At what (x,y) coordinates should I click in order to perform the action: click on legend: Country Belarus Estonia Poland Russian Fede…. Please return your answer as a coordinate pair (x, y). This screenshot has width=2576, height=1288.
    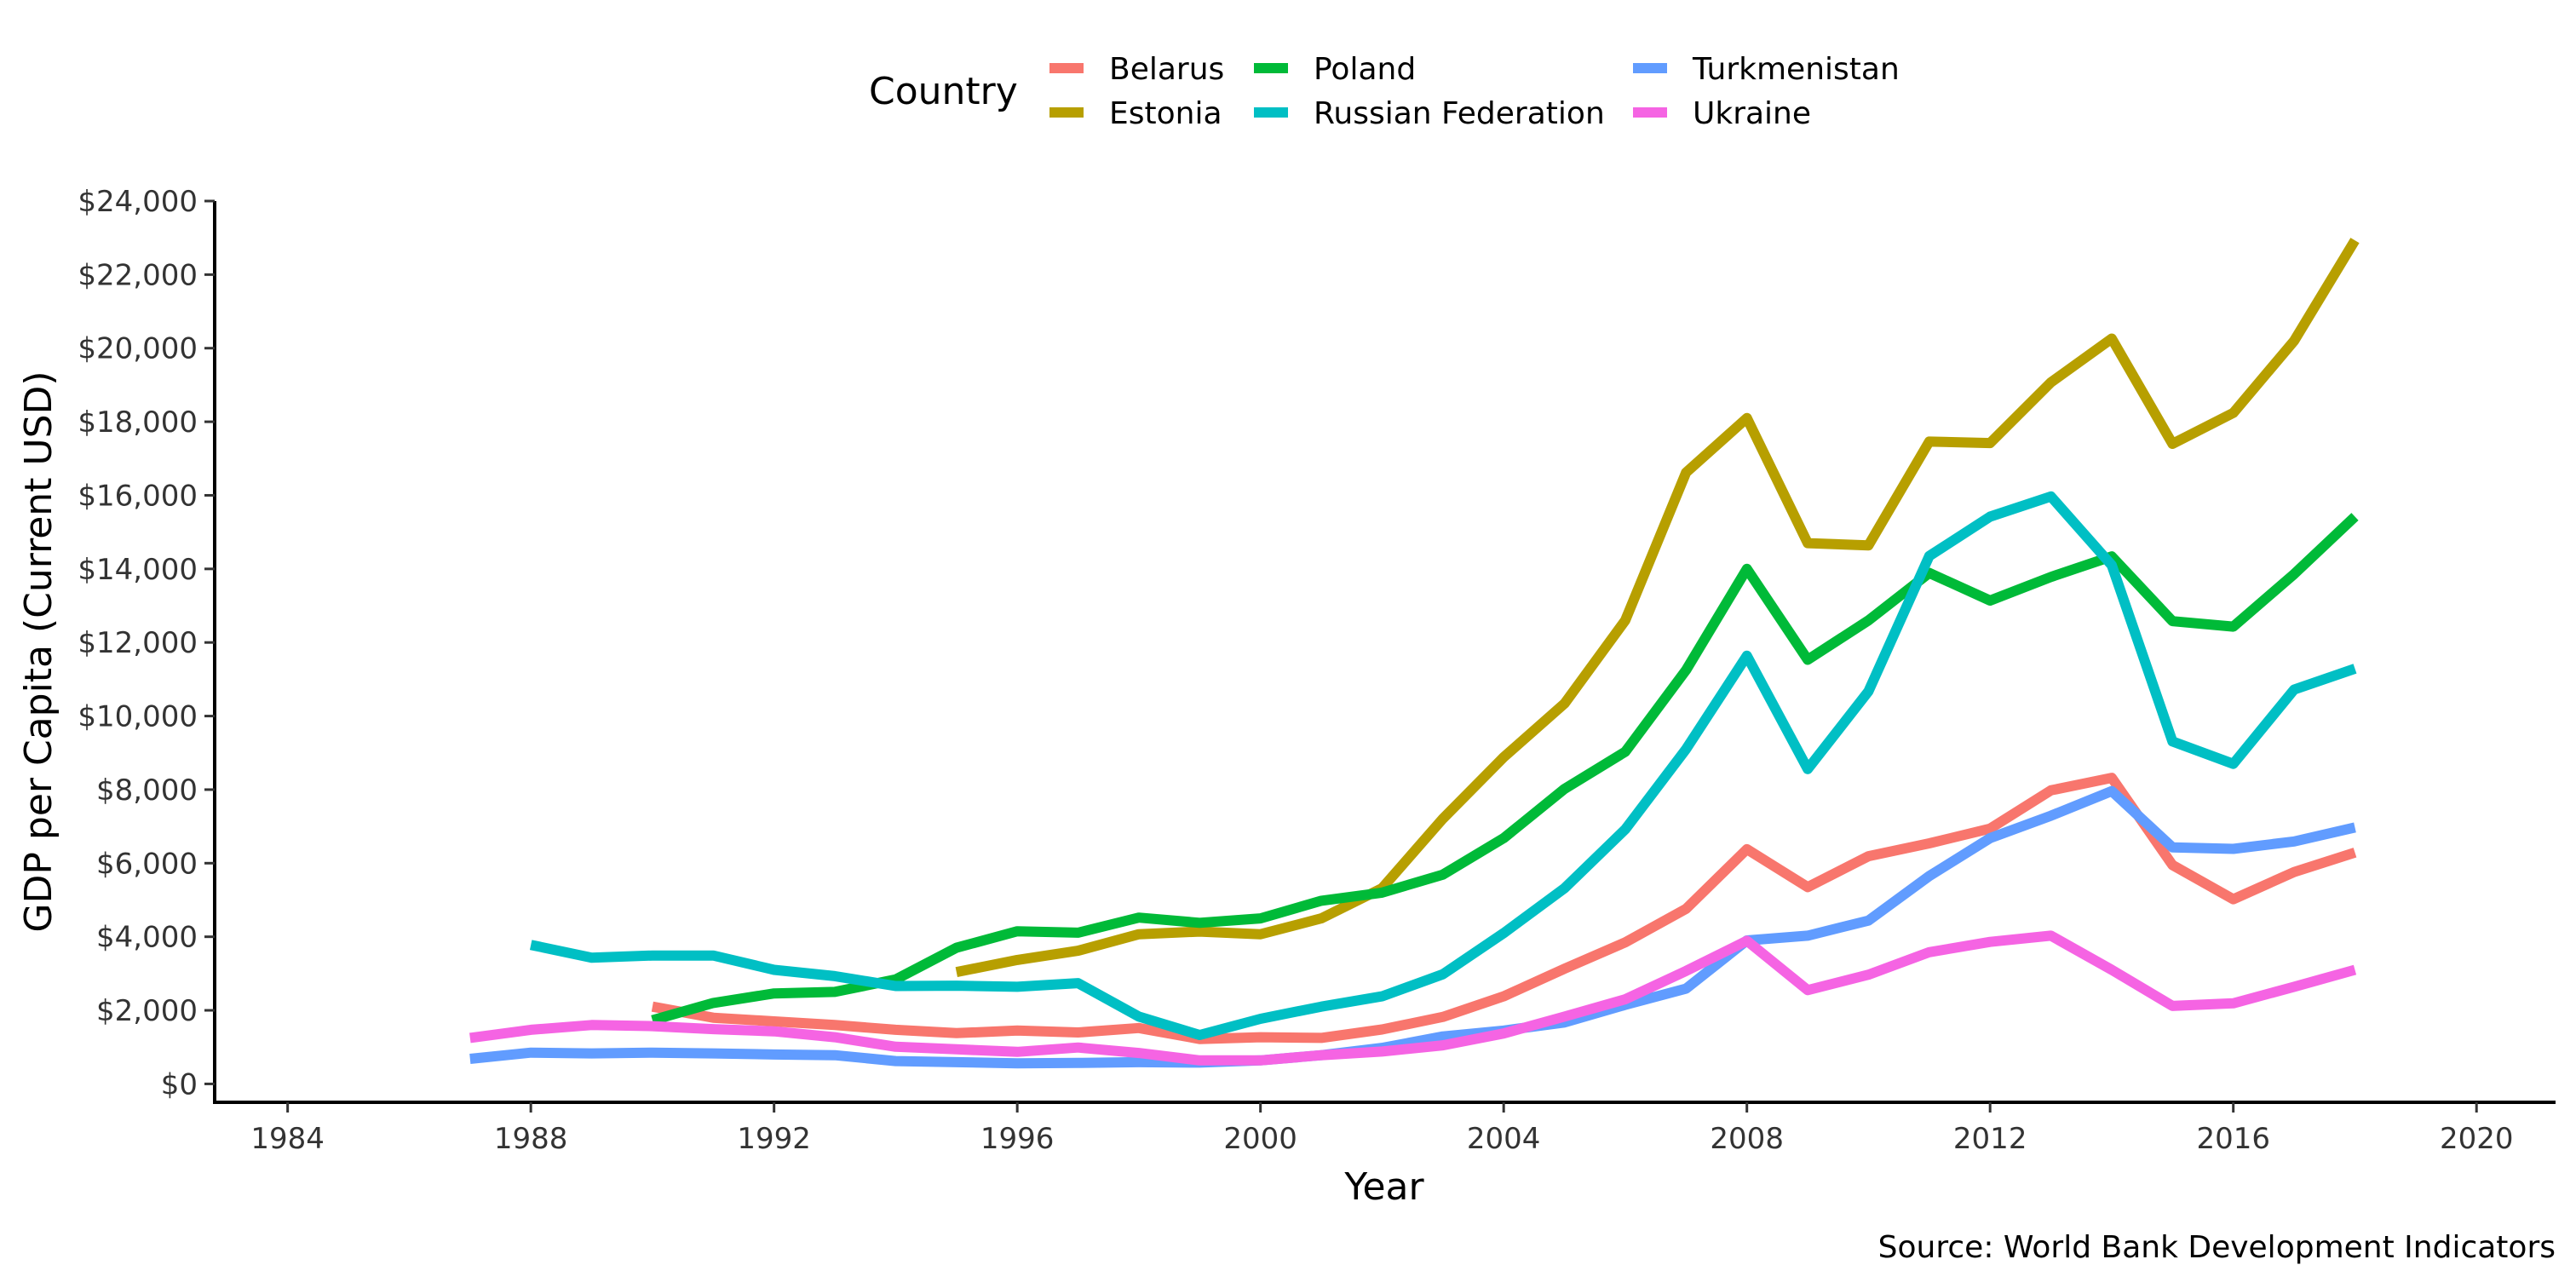
    Looking at the image, I should click on (1384, 91).